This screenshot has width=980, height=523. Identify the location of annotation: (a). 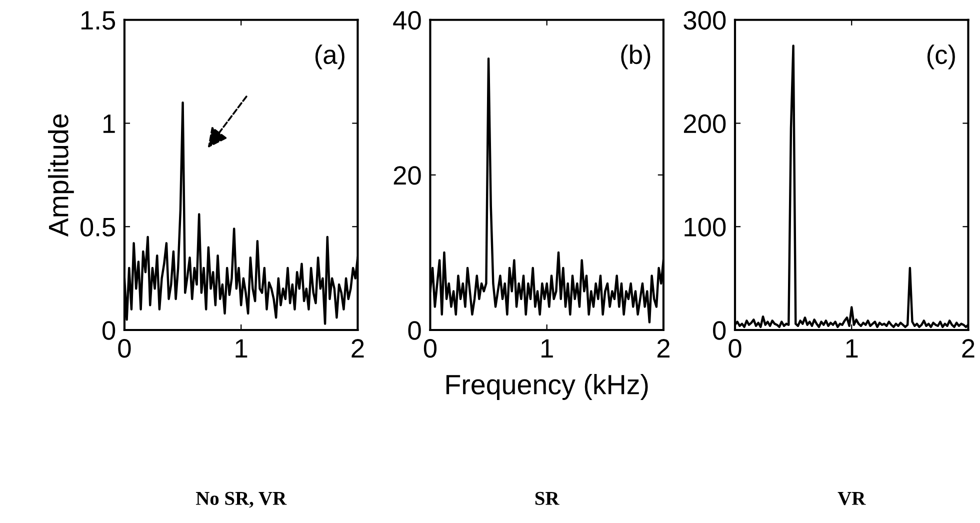
(329, 57).